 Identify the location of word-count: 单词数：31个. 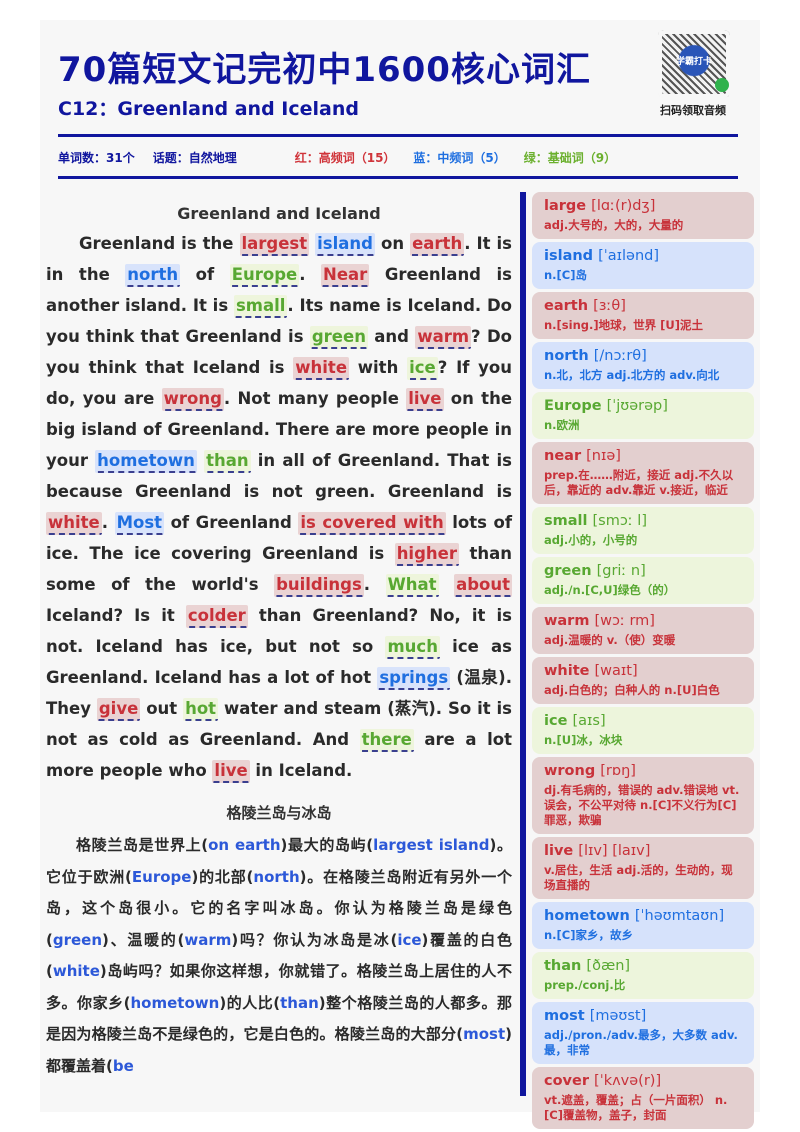
(96, 157).